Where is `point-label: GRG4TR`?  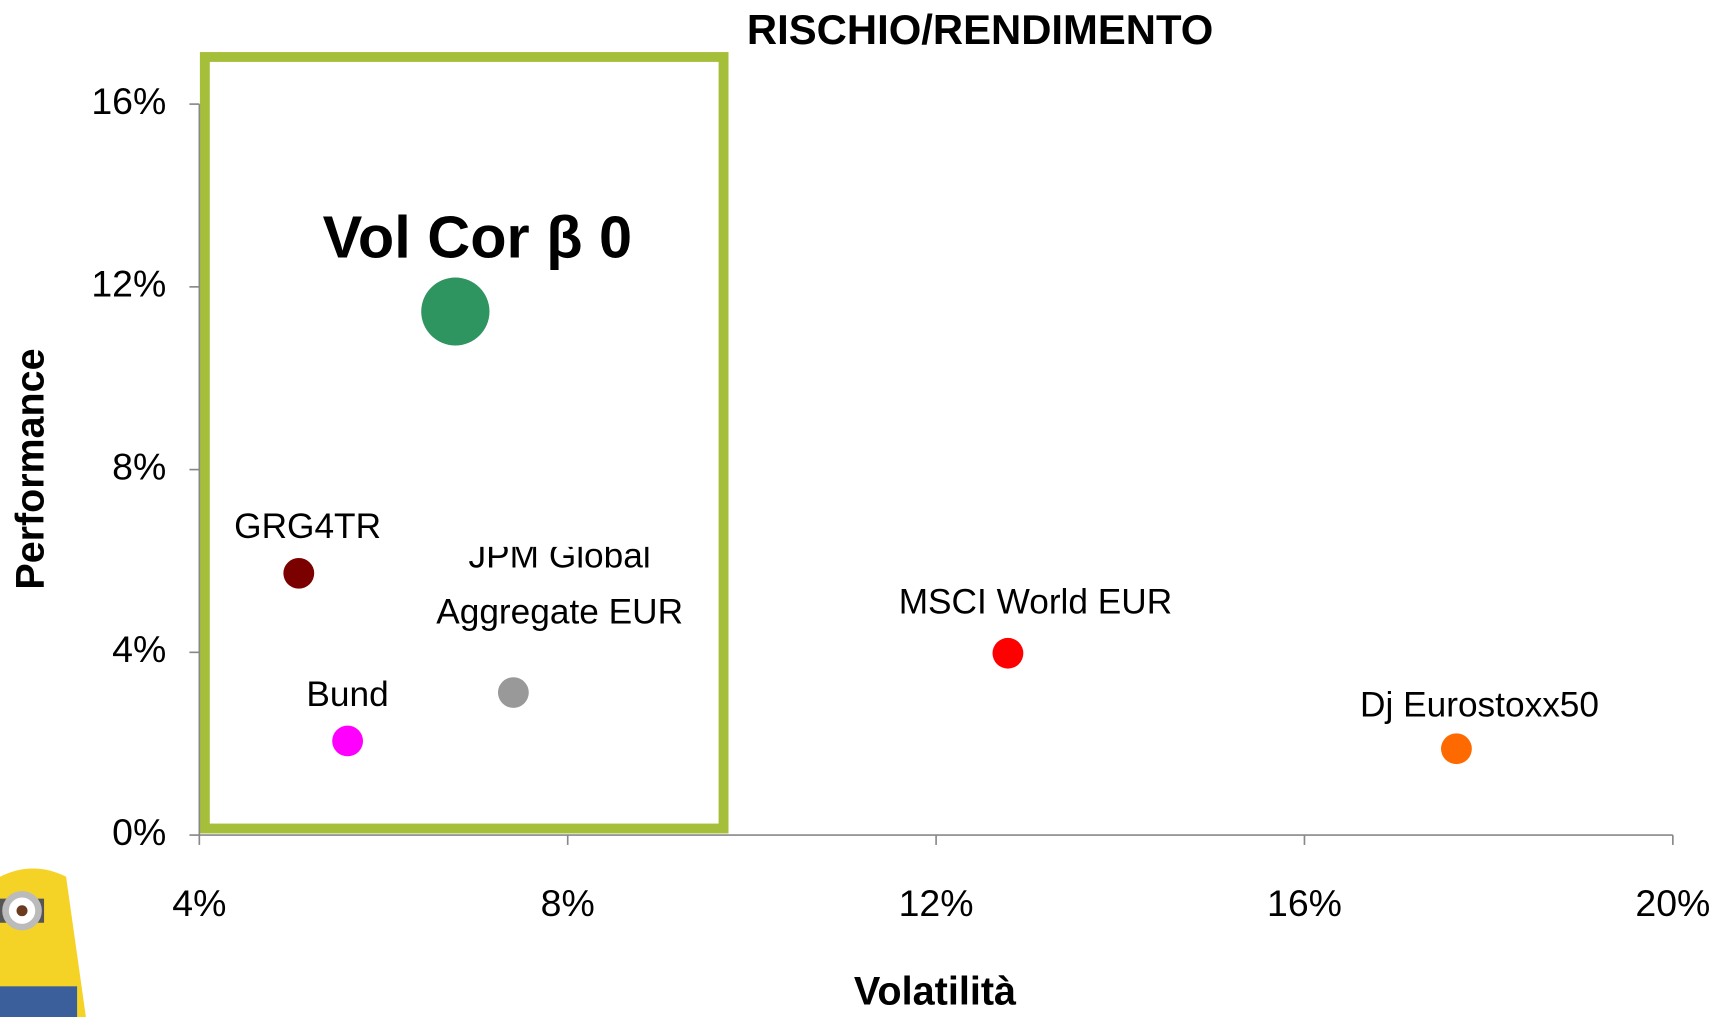
point-label: GRG4TR is located at coordinates (308, 525).